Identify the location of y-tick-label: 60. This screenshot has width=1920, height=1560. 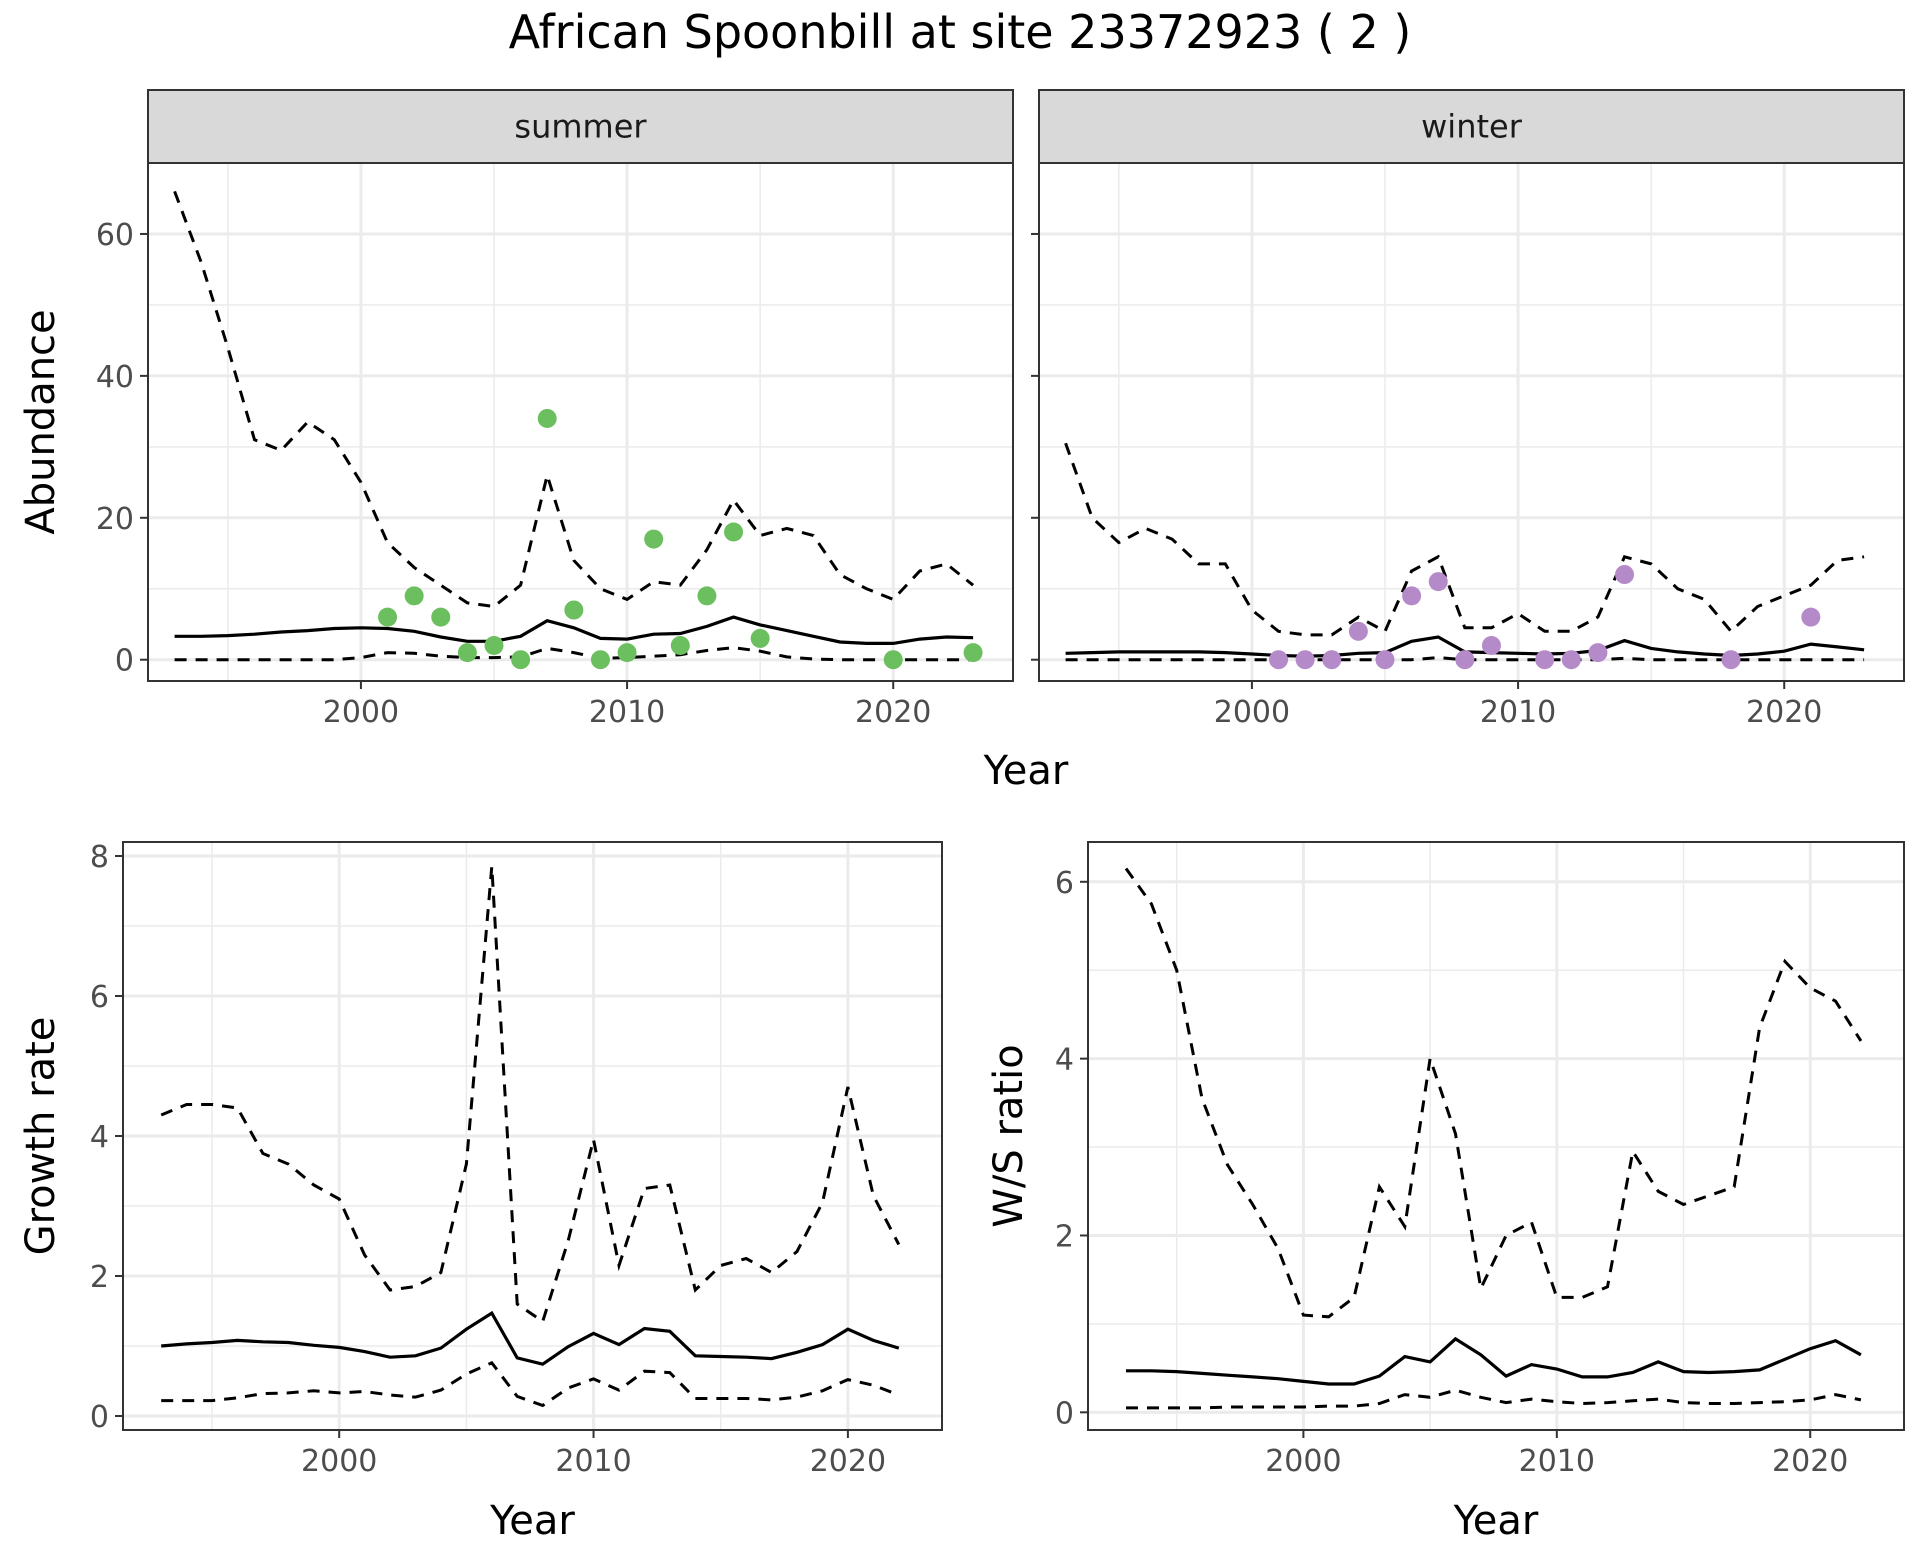
(115, 235).